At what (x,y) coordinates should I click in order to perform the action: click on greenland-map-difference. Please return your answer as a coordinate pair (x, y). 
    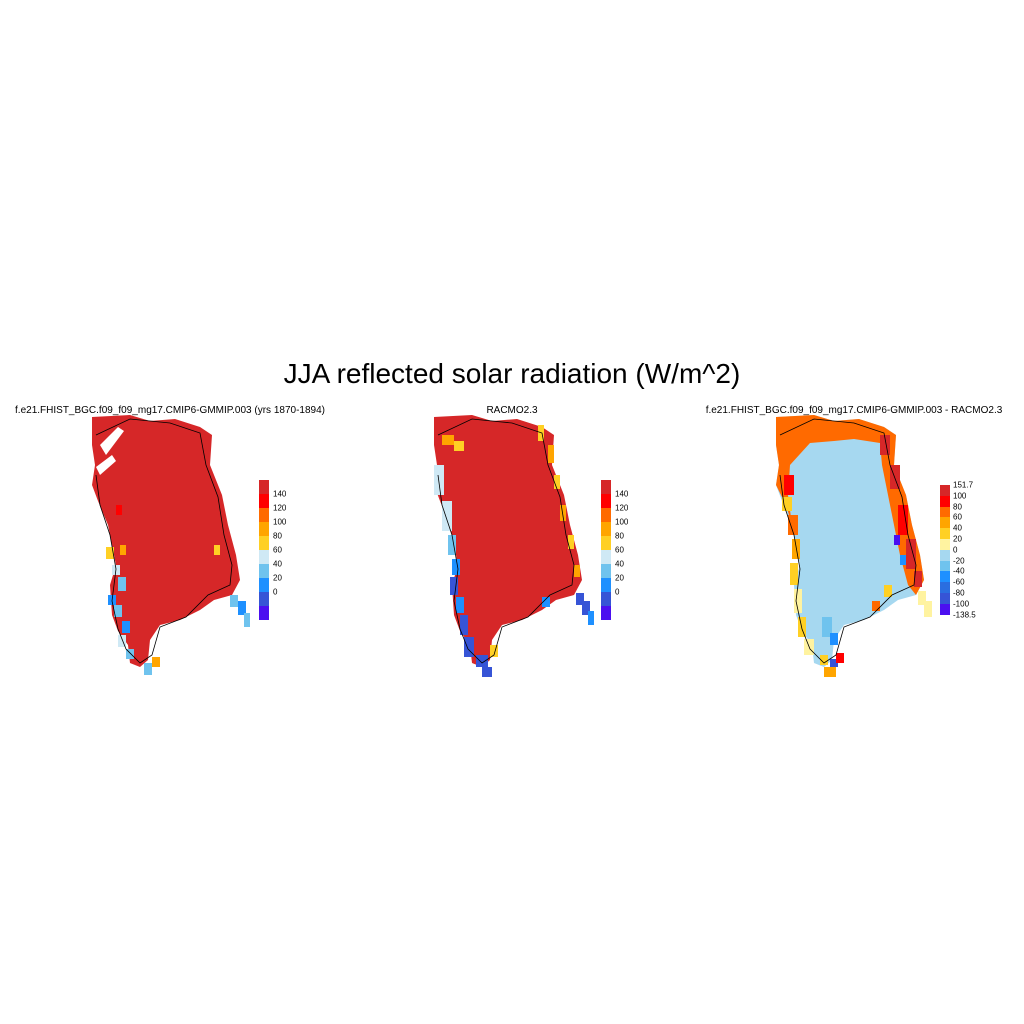
    Looking at the image, I should click on (854, 546).